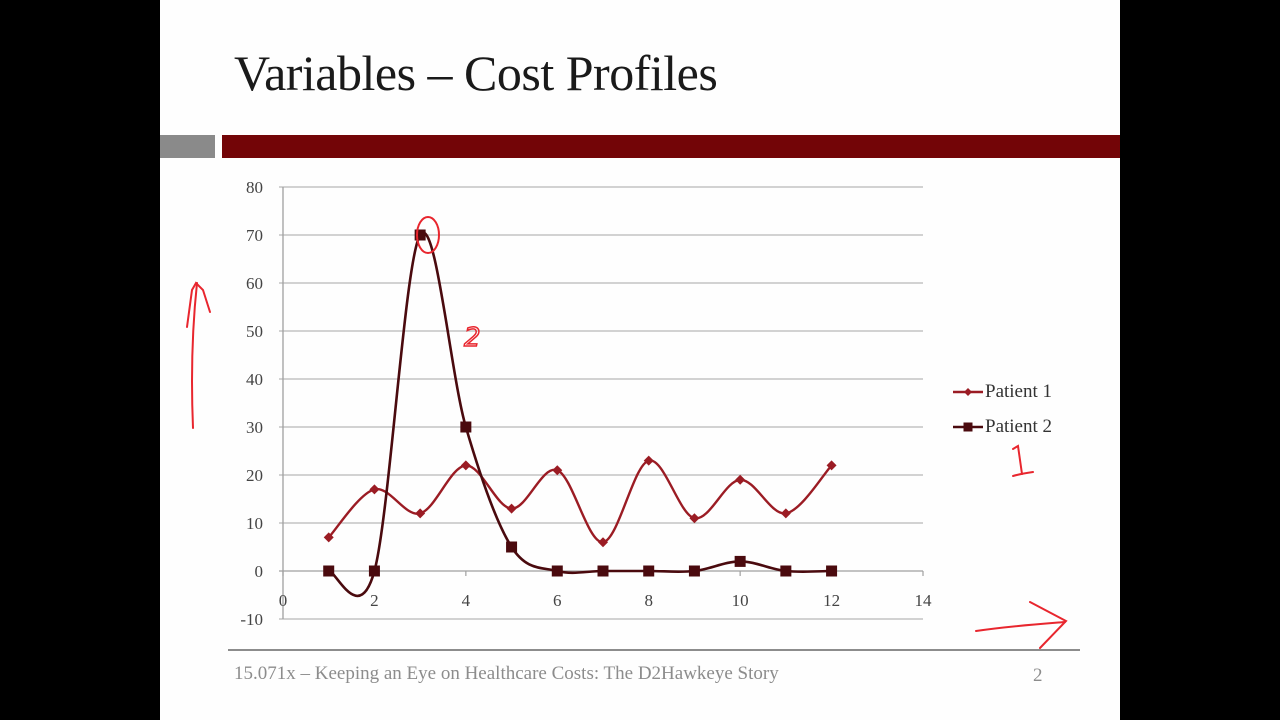  I want to click on page-number: 2, so click(1038, 675).